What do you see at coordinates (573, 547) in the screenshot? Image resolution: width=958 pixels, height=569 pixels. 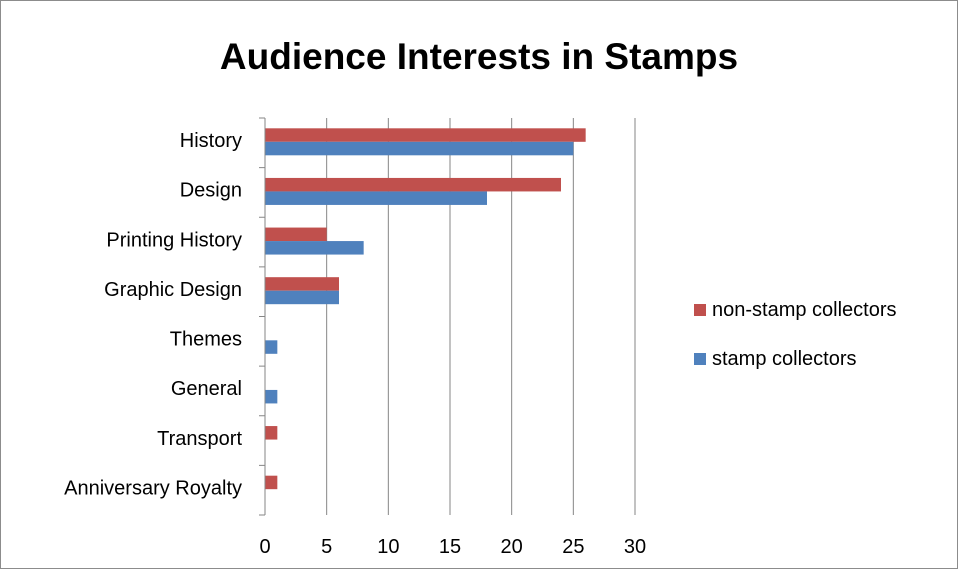 I see `x-tick-label-25: 25` at bounding box center [573, 547].